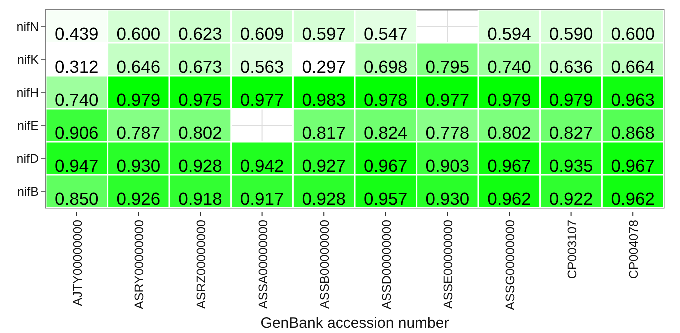  Describe the element at coordinates (510, 34) in the screenshot. I see `data-label: 0.594` at that location.